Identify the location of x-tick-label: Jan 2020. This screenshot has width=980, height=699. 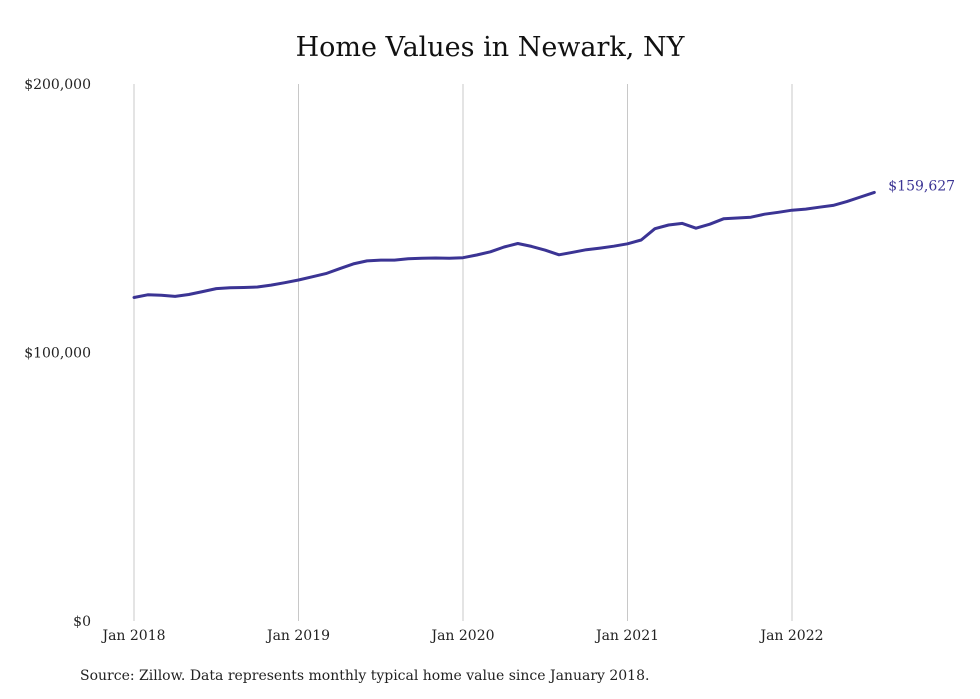
(461, 636).